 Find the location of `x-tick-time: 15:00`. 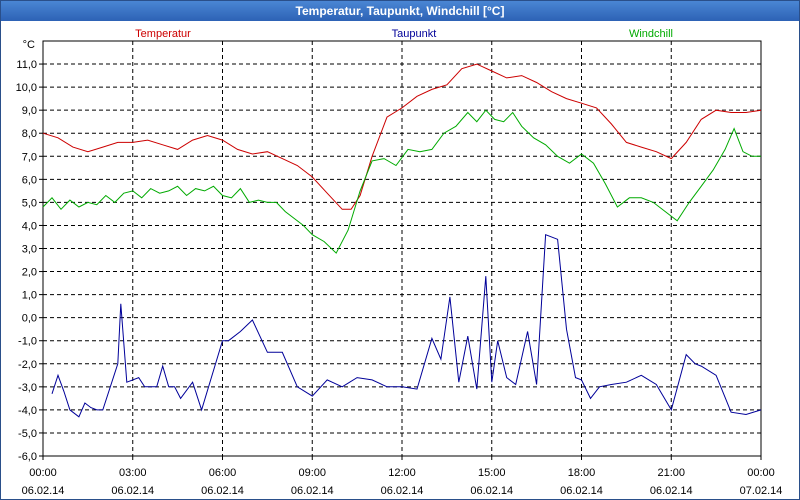

x-tick-time: 15:00 is located at coordinates (492, 473).